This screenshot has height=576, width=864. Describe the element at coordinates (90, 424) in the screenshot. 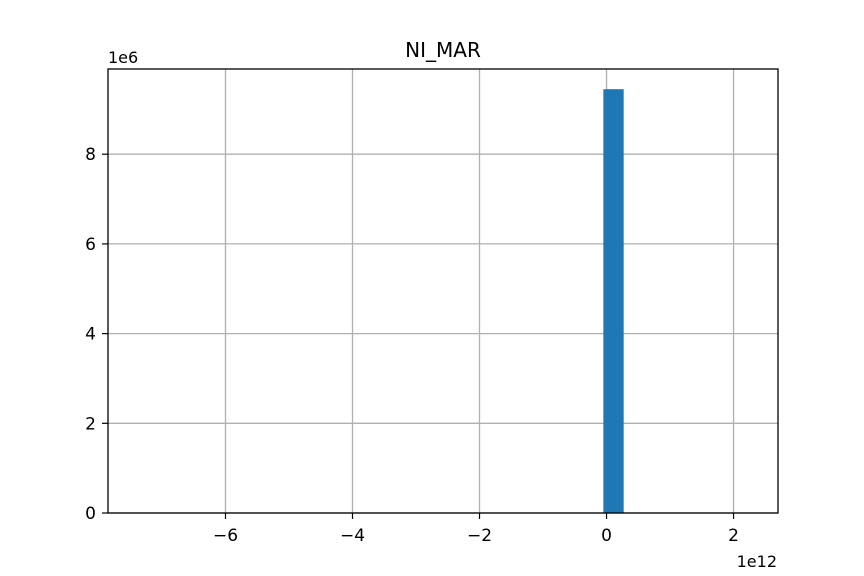

I see `y-tick-label: 2` at that location.